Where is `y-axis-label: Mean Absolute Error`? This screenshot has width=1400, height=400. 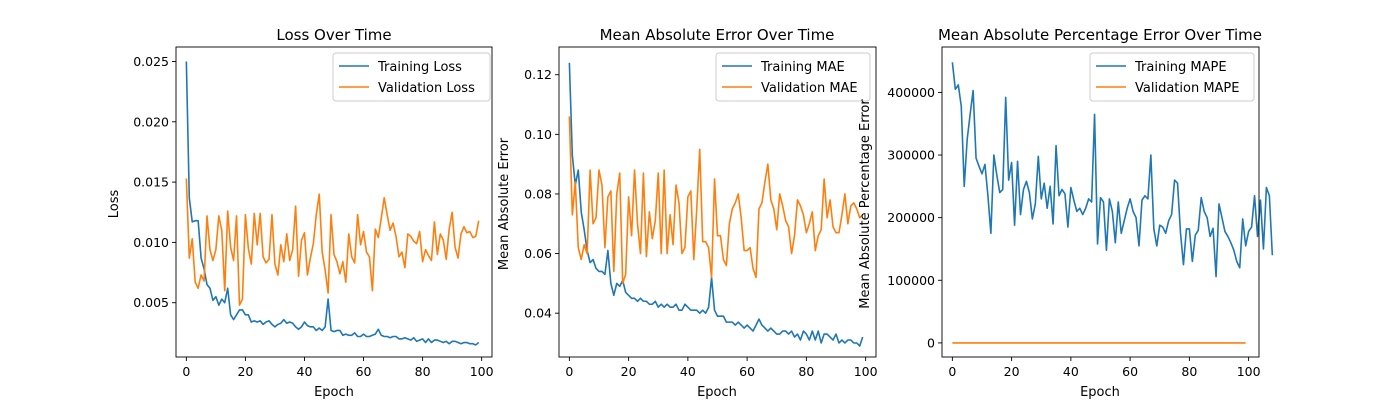 y-axis-label: Mean Absolute Error is located at coordinates (504, 203).